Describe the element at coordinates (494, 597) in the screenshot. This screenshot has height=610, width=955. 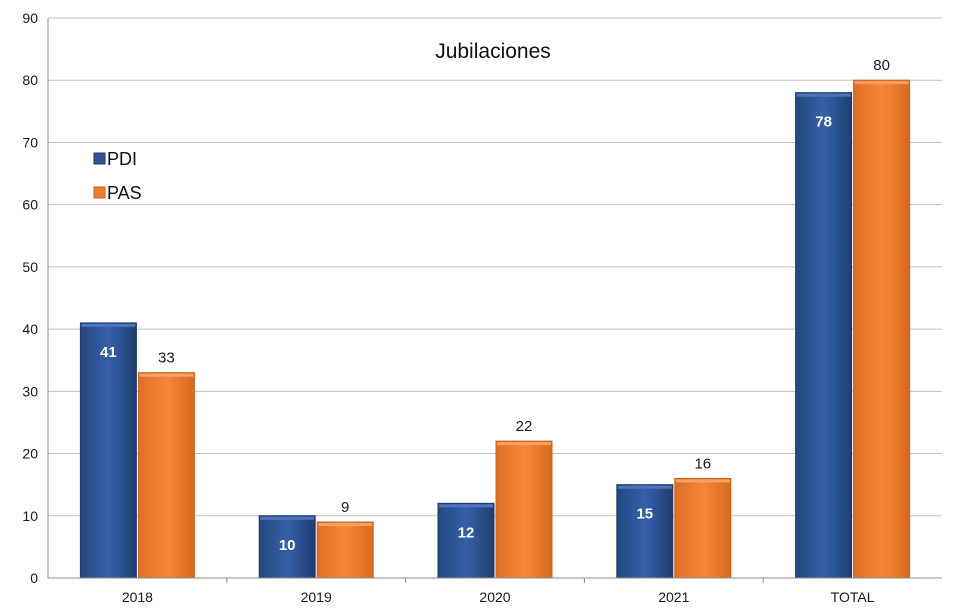
I see `x-tick-label: 2020` at that location.